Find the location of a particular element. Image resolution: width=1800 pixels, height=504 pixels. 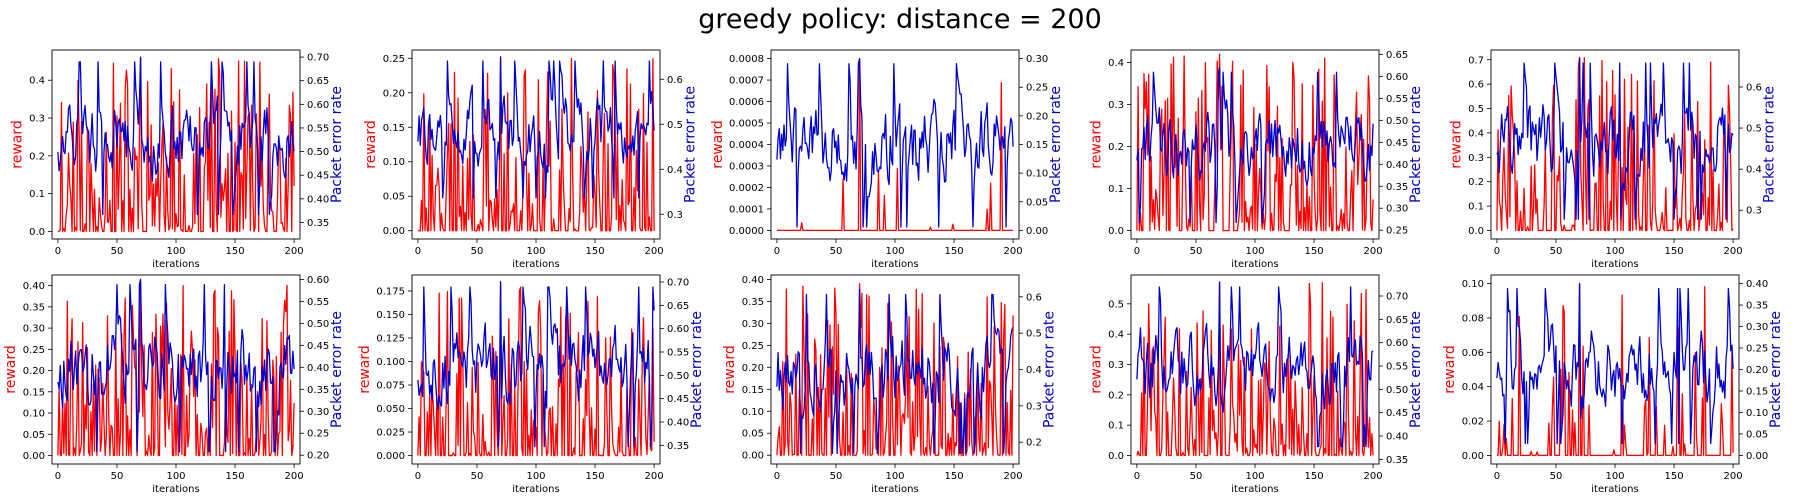

y2-tick-label: 0.6 is located at coordinates (1754, 87).